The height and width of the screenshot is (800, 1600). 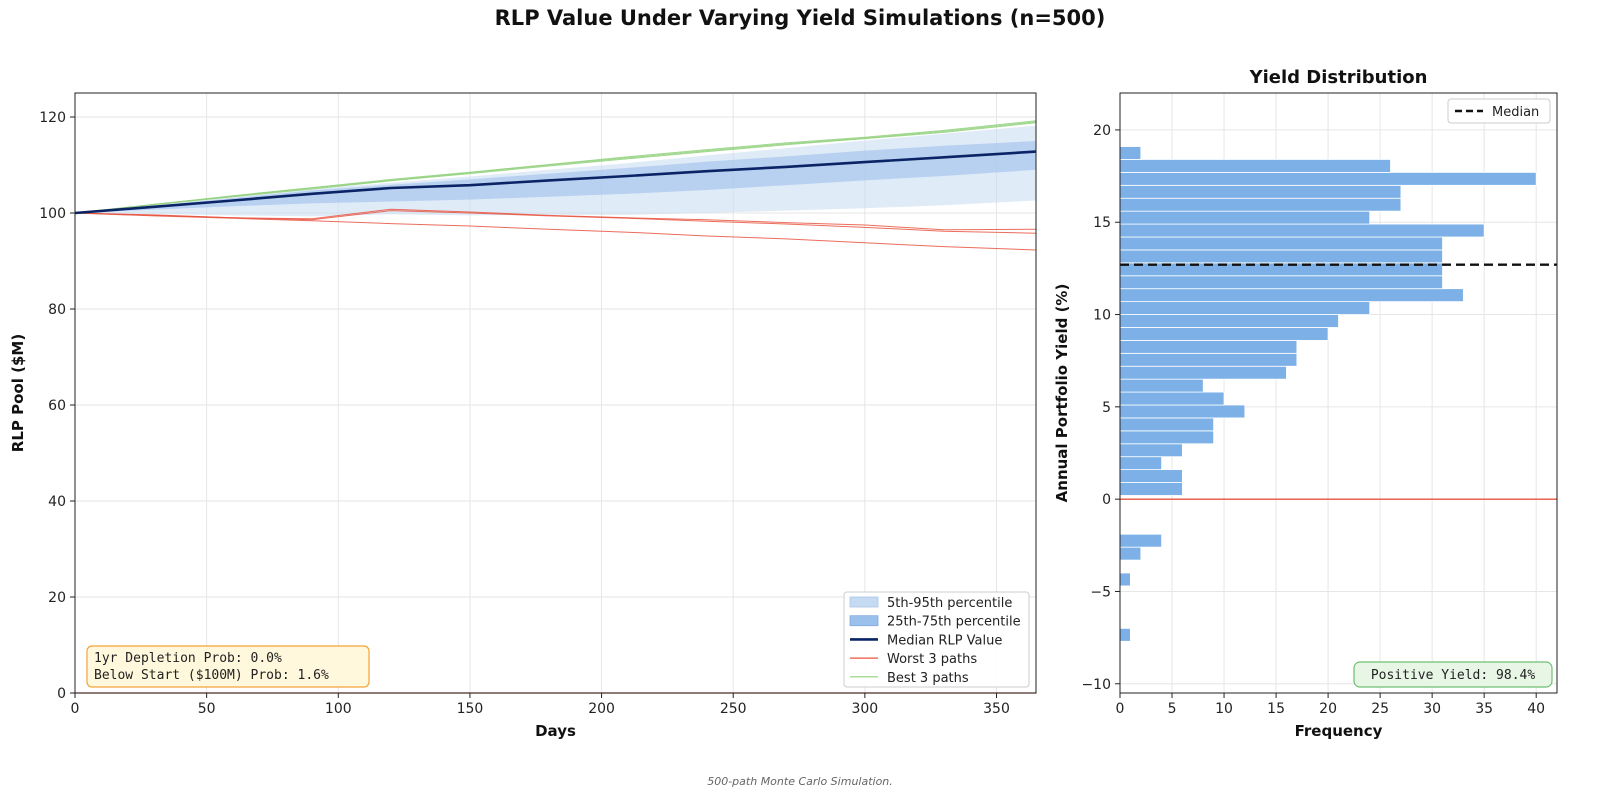 What do you see at coordinates (1339, 731) in the screenshot?
I see `x-axis-label: Frequency` at bounding box center [1339, 731].